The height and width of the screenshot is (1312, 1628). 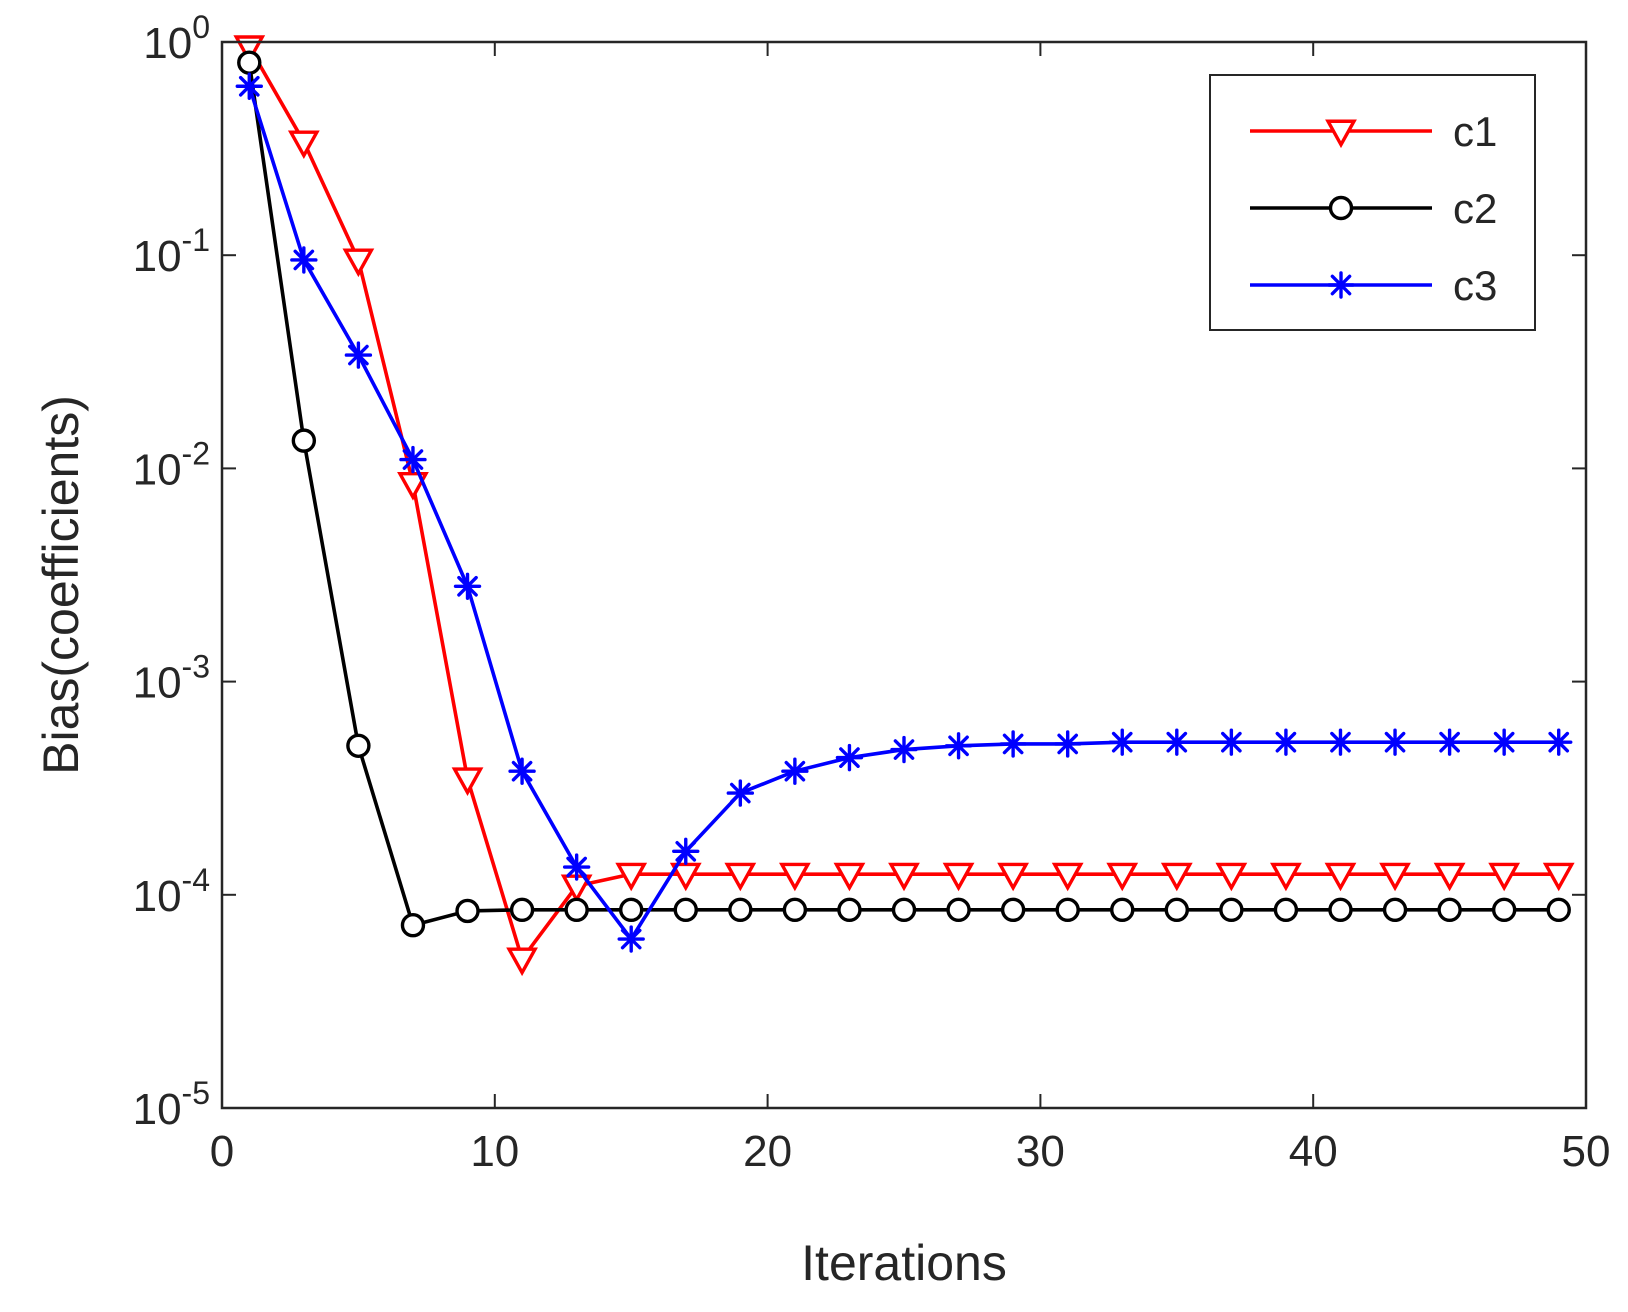 I want to click on y-tick-exponent: 0, so click(x=201, y=27).